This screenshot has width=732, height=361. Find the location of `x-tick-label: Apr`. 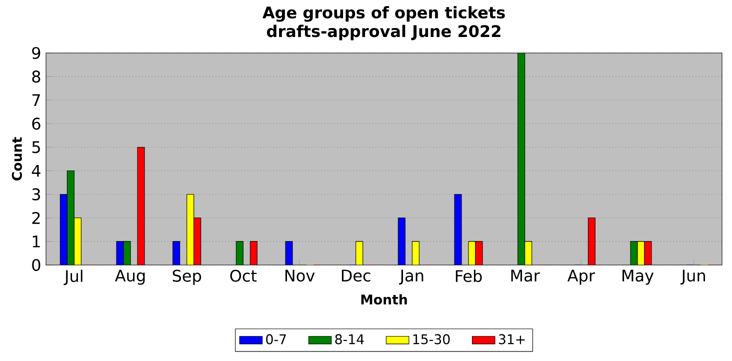

x-tick-label: Apr is located at coordinates (581, 277).